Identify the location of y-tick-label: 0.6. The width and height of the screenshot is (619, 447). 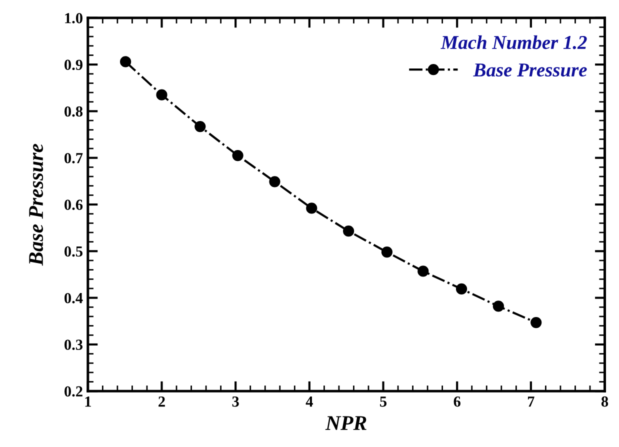
(73, 205).